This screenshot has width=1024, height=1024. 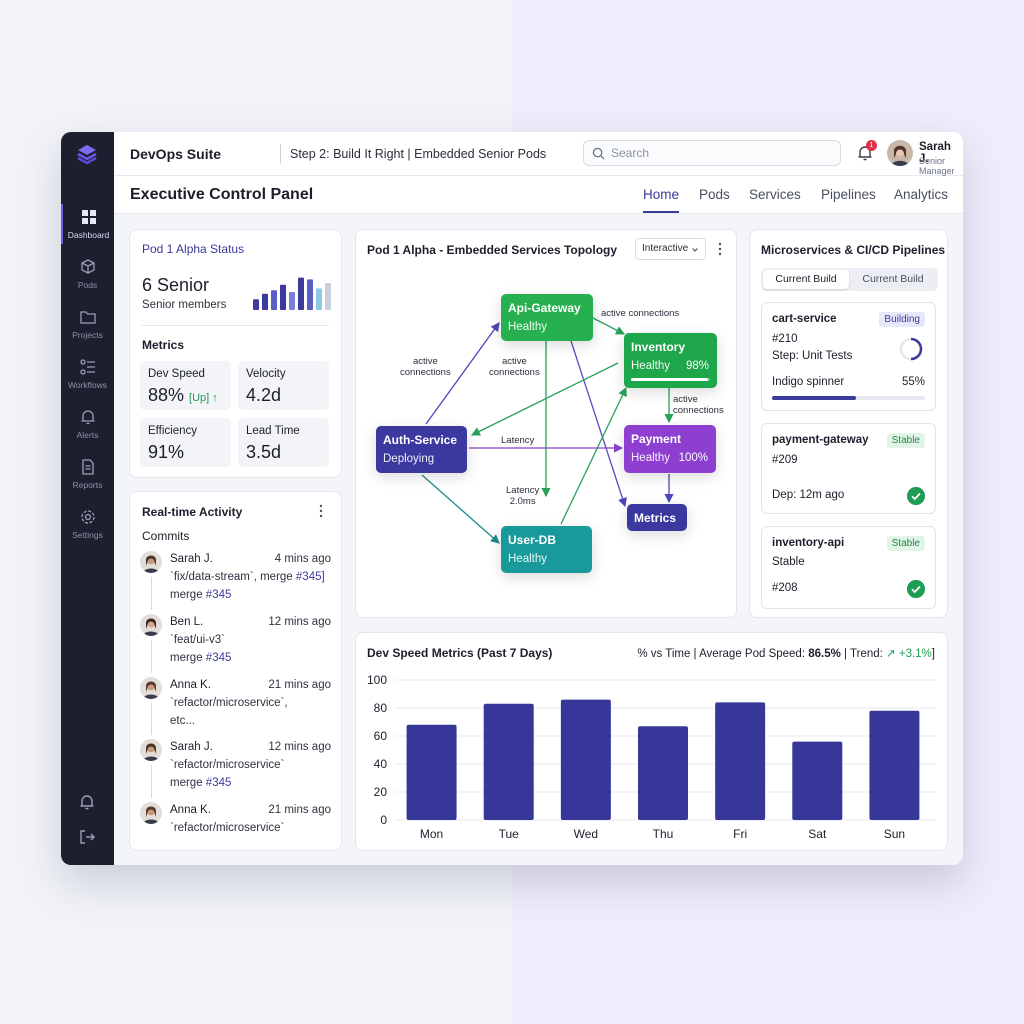 I want to click on sidebar-item-workflows: Workflows, so click(x=87, y=374).